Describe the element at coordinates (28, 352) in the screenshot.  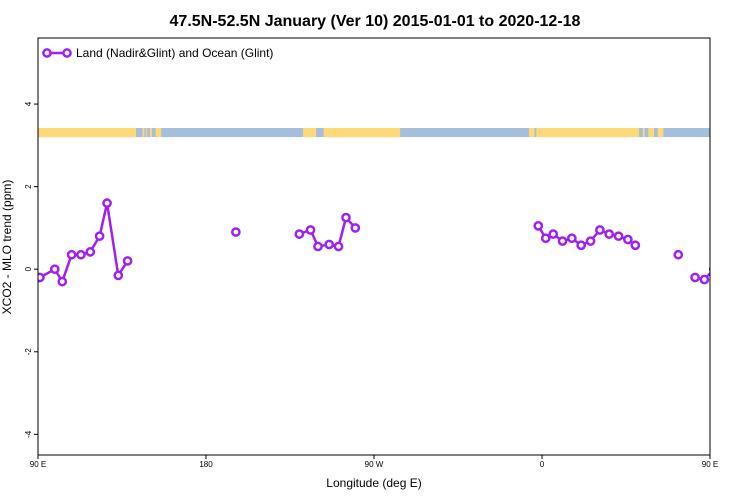
I see `y-tick-label: -2` at that location.